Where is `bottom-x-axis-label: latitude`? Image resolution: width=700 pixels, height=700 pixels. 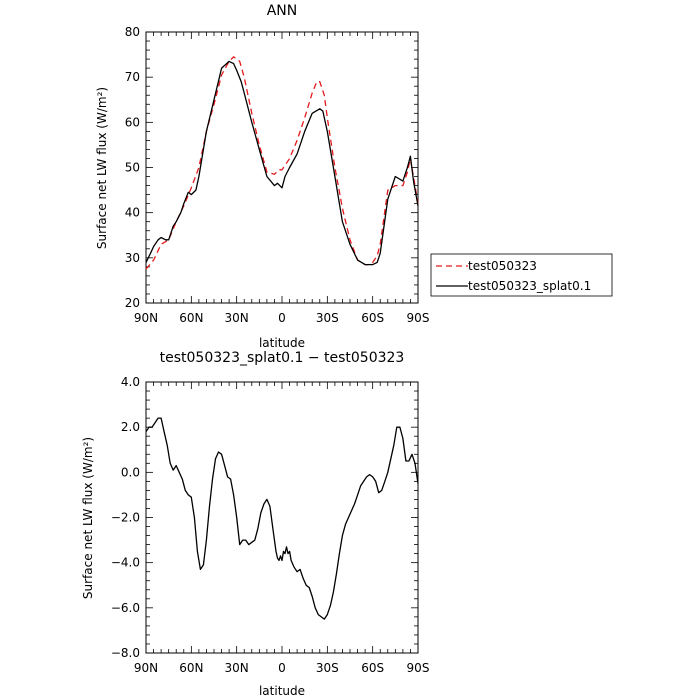 bottom-x-axis-label: latitude is located at coordinates (282, 691).